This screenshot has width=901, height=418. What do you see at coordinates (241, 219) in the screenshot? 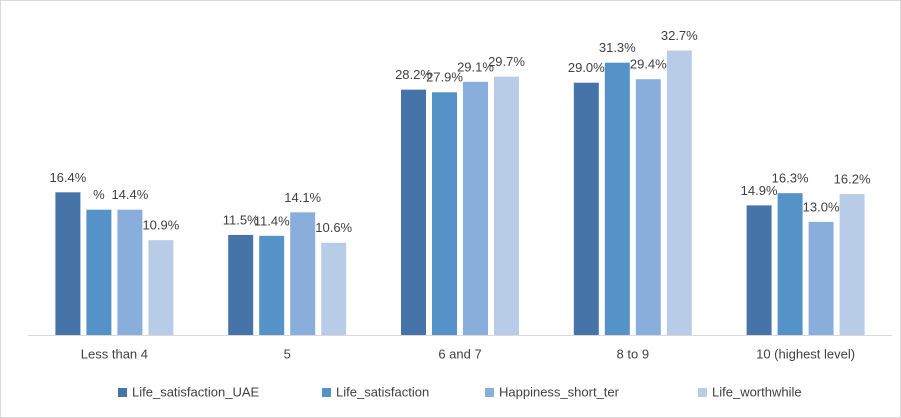
I see `data-label: 11.5%` at bounding box center [241, 219].